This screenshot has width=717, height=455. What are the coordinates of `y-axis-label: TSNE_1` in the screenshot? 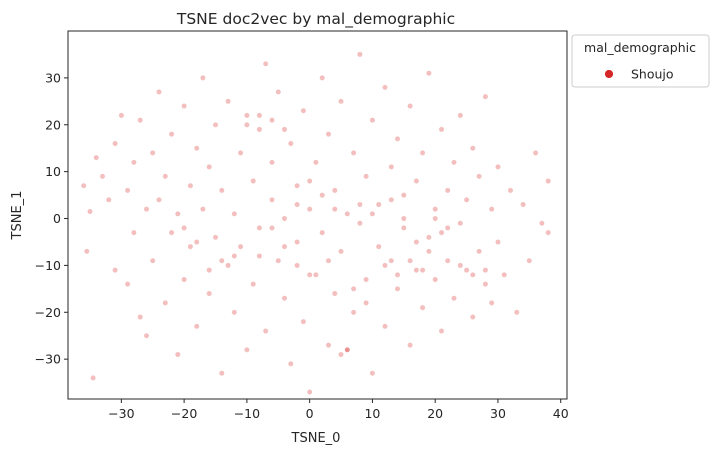 It's located at (17, 216).